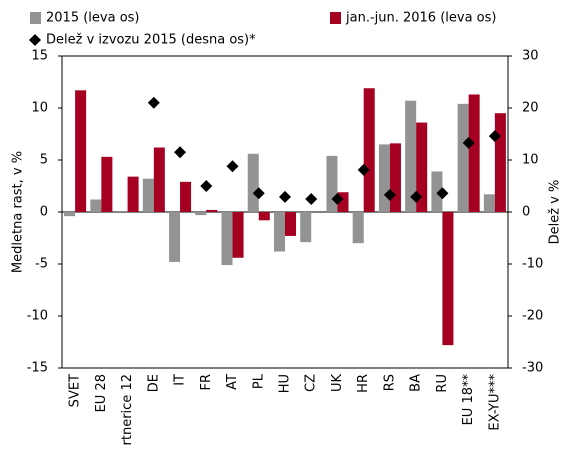 The height and width of the screenshot is (449, 565). What do you see at coordinates (532, 264) in the screenshot?
I see `y2-tick-label: -10` at bounding box center [532, 264].